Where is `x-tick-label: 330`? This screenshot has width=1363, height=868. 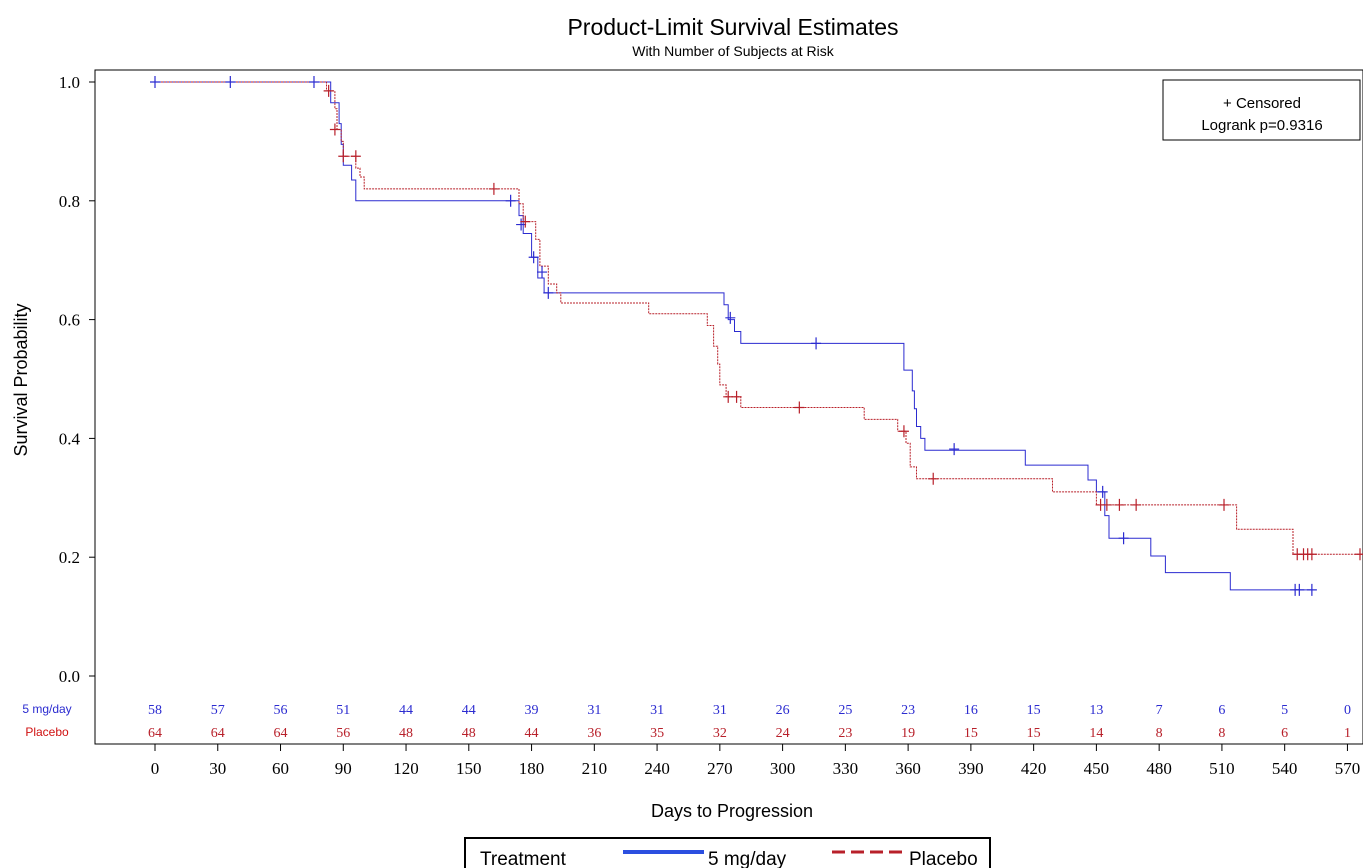 x-tick-label: 330 is located at coordinates (846, 768).